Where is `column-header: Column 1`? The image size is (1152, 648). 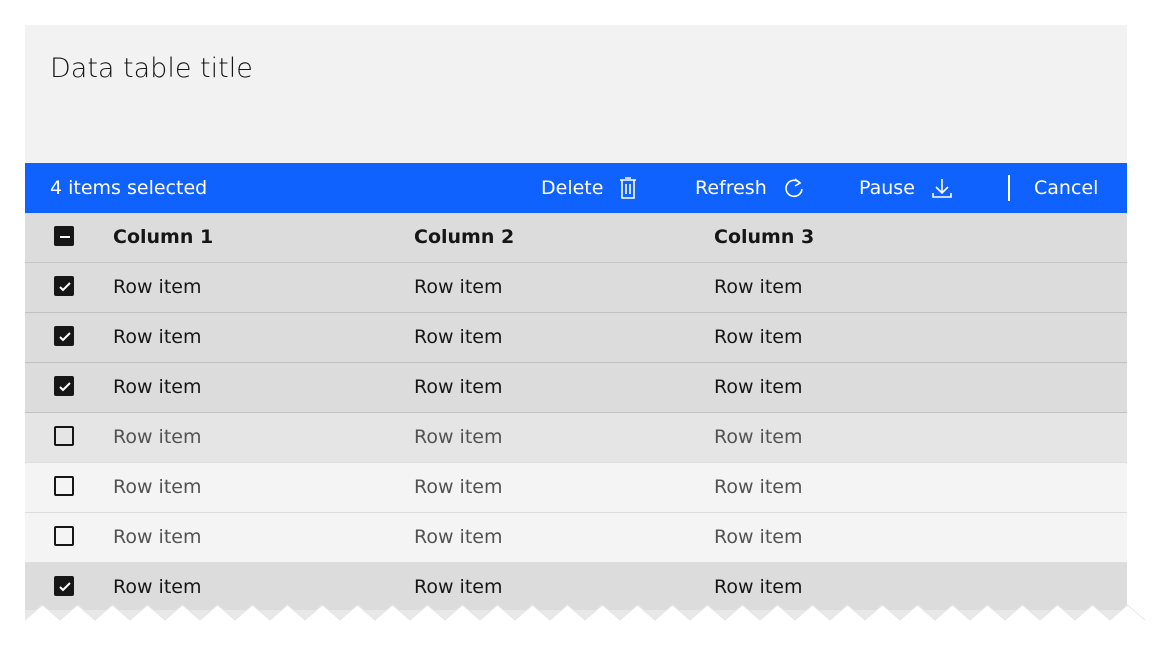 column-header: Column 1 is located at coordinates (163, 237).